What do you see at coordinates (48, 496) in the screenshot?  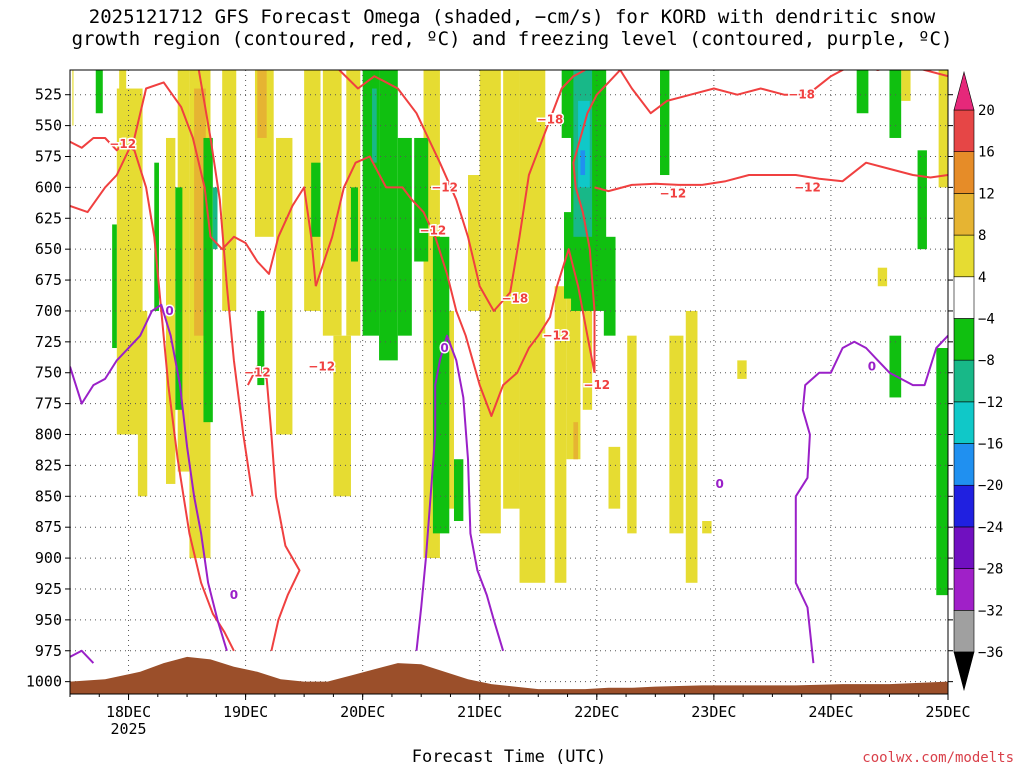 I see `y-tick-label-13: 850` at bounding box center [48, 496].